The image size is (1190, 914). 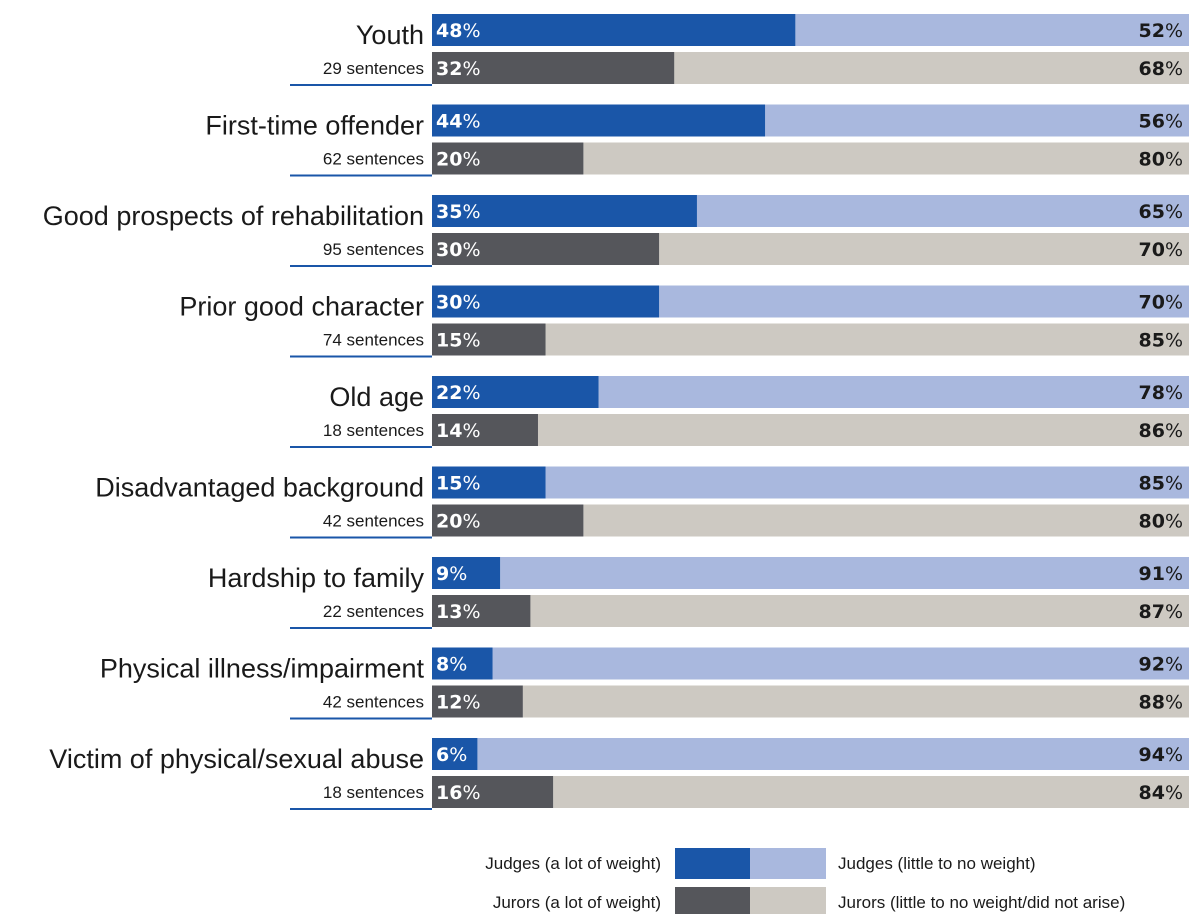 I want to click on category-label: Good prospects of rehabilitation, so click(x=233, y=216).